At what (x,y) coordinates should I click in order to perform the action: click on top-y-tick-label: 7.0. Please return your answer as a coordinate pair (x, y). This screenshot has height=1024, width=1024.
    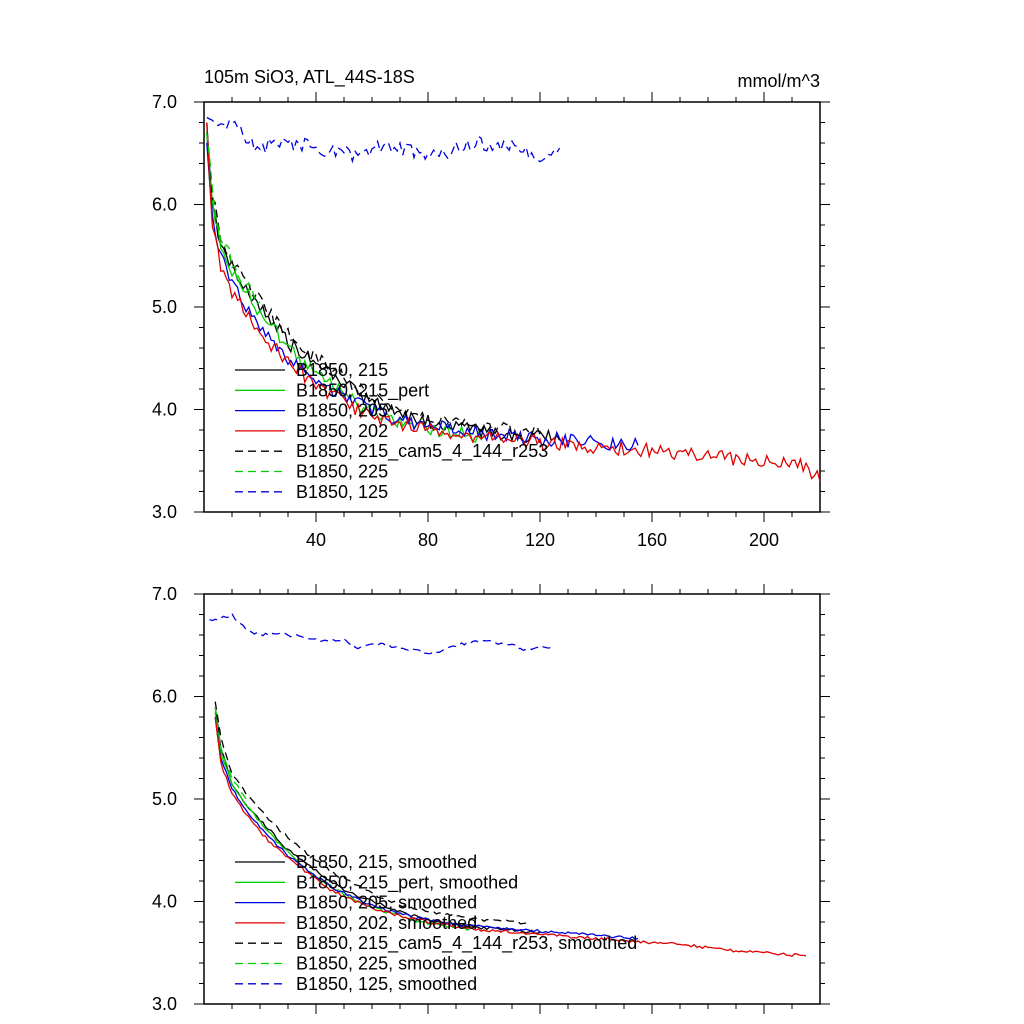
    Looking at the image, I should click on (164, 102).